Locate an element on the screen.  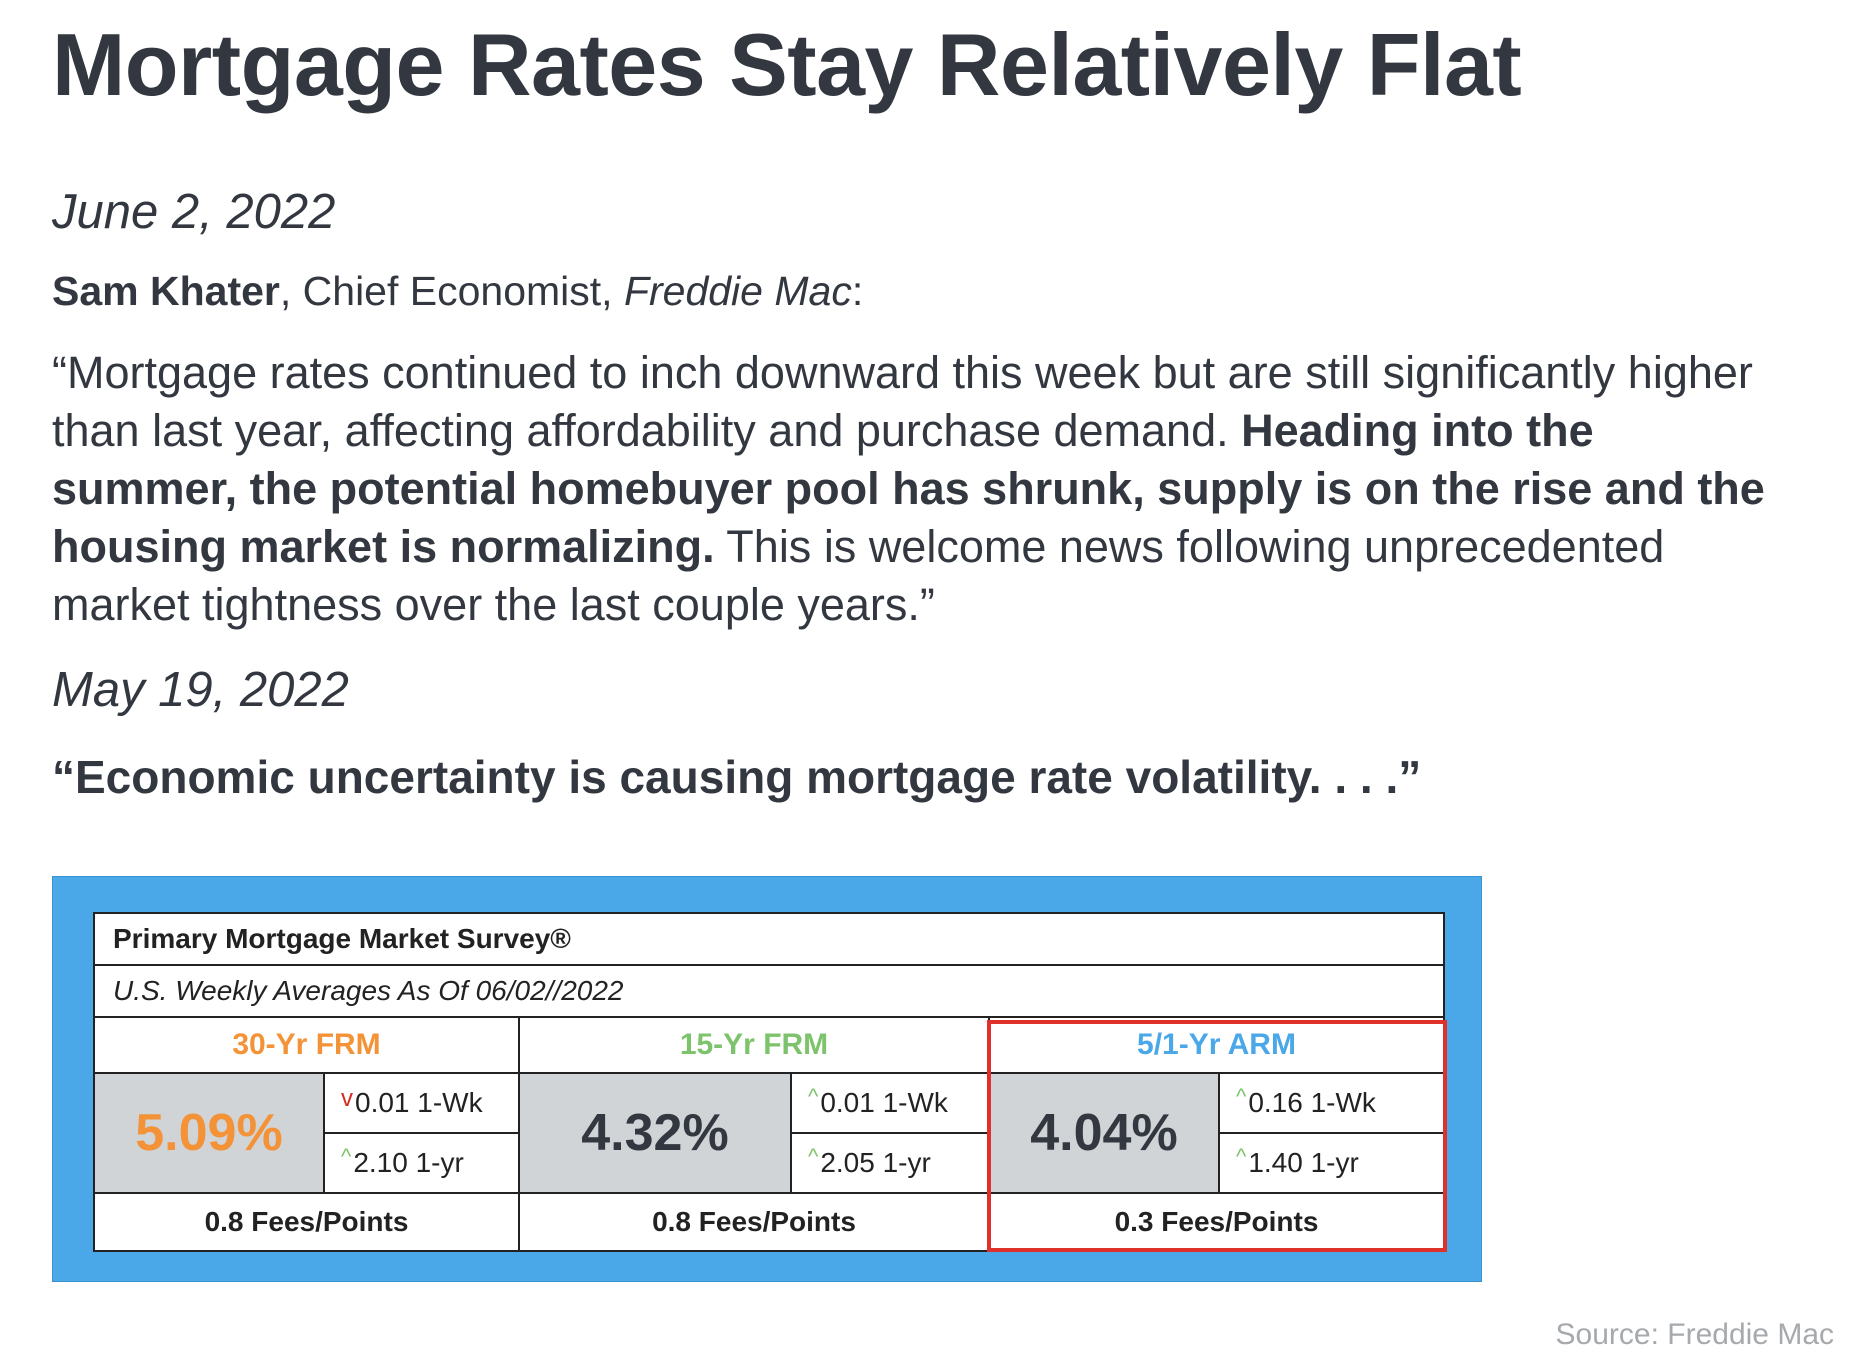
arrow-down-icon: v is located at coordinates (347, 1098).